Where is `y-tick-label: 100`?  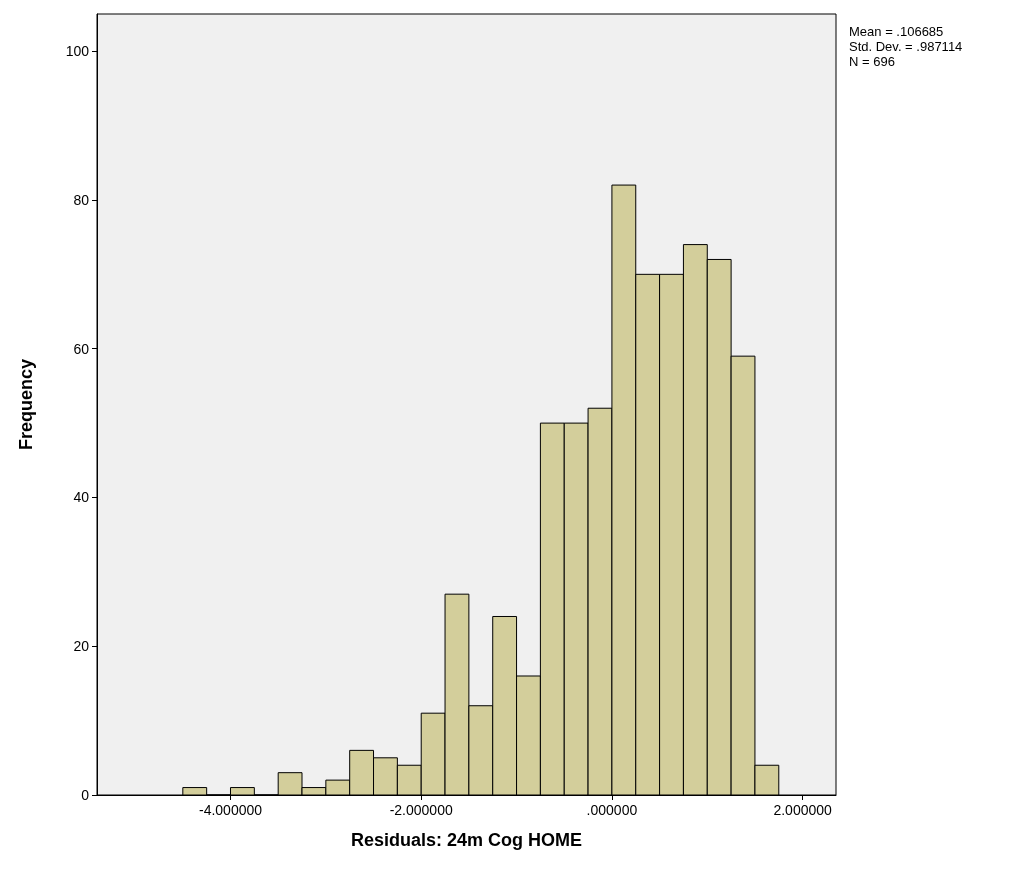
y-tick-label: 100 is located at coordinates (77, 51).